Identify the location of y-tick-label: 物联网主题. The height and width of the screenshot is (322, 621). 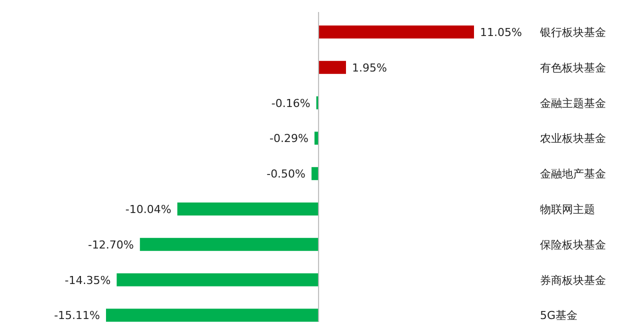
(567, 209).